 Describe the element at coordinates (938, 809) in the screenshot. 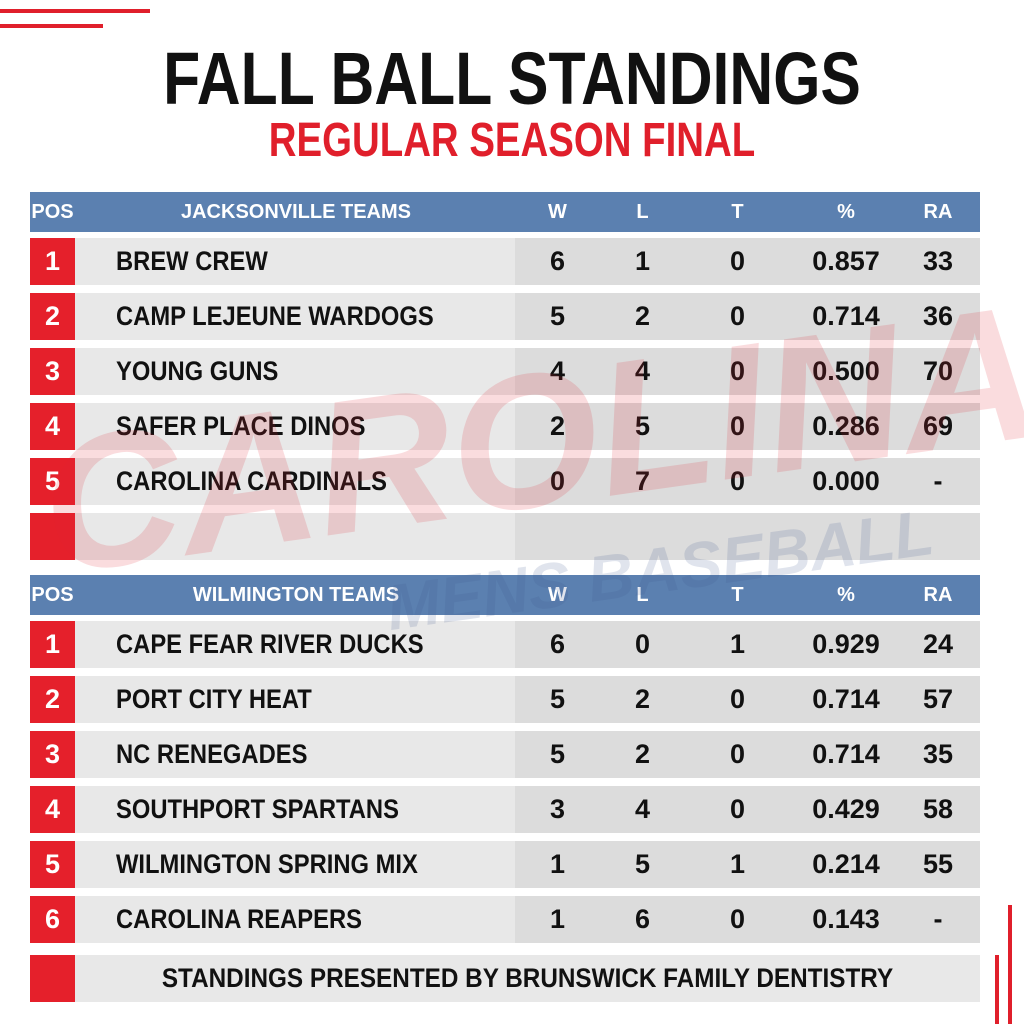

I see `stat-cell: 58` at that location.